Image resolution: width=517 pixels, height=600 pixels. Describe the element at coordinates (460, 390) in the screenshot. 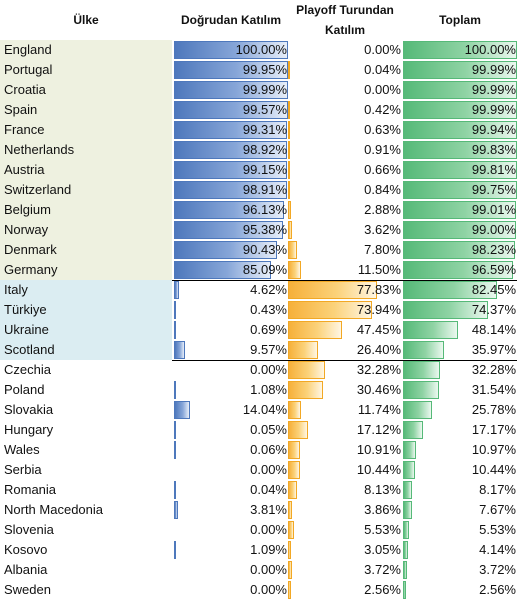

I see `total-cell: 31.54%` at that location.